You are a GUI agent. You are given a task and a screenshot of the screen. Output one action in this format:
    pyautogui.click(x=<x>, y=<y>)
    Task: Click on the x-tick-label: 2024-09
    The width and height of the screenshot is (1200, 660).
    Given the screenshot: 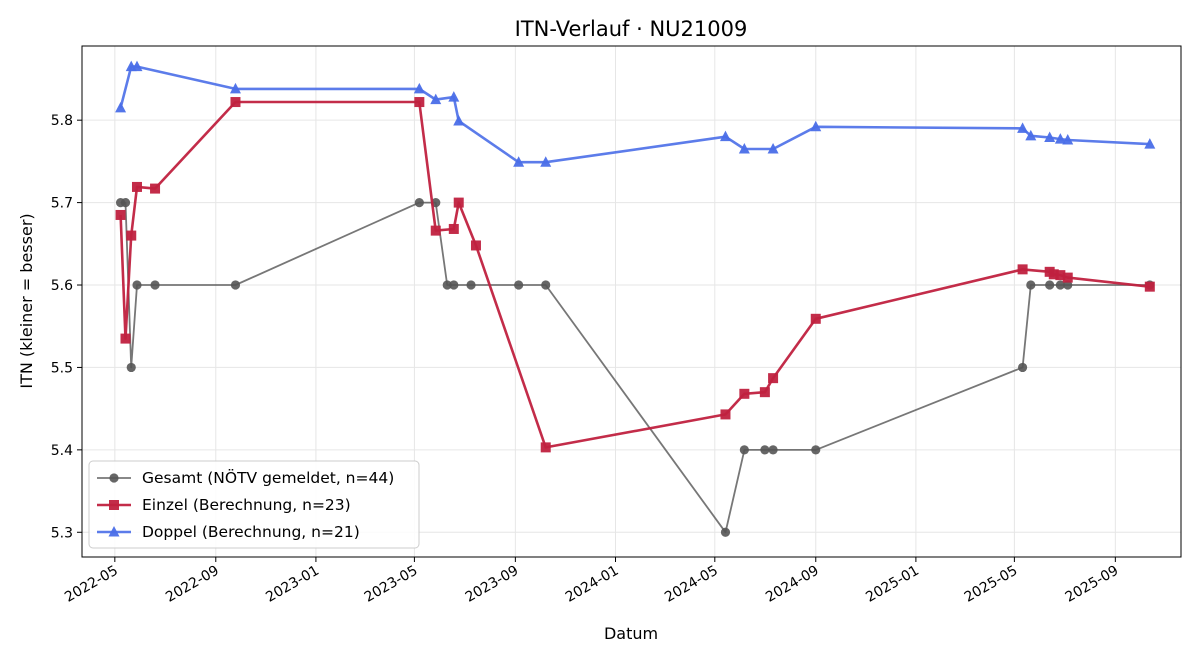 What is the action you would take?
    pyautogui.click(x=792, y=584)
    